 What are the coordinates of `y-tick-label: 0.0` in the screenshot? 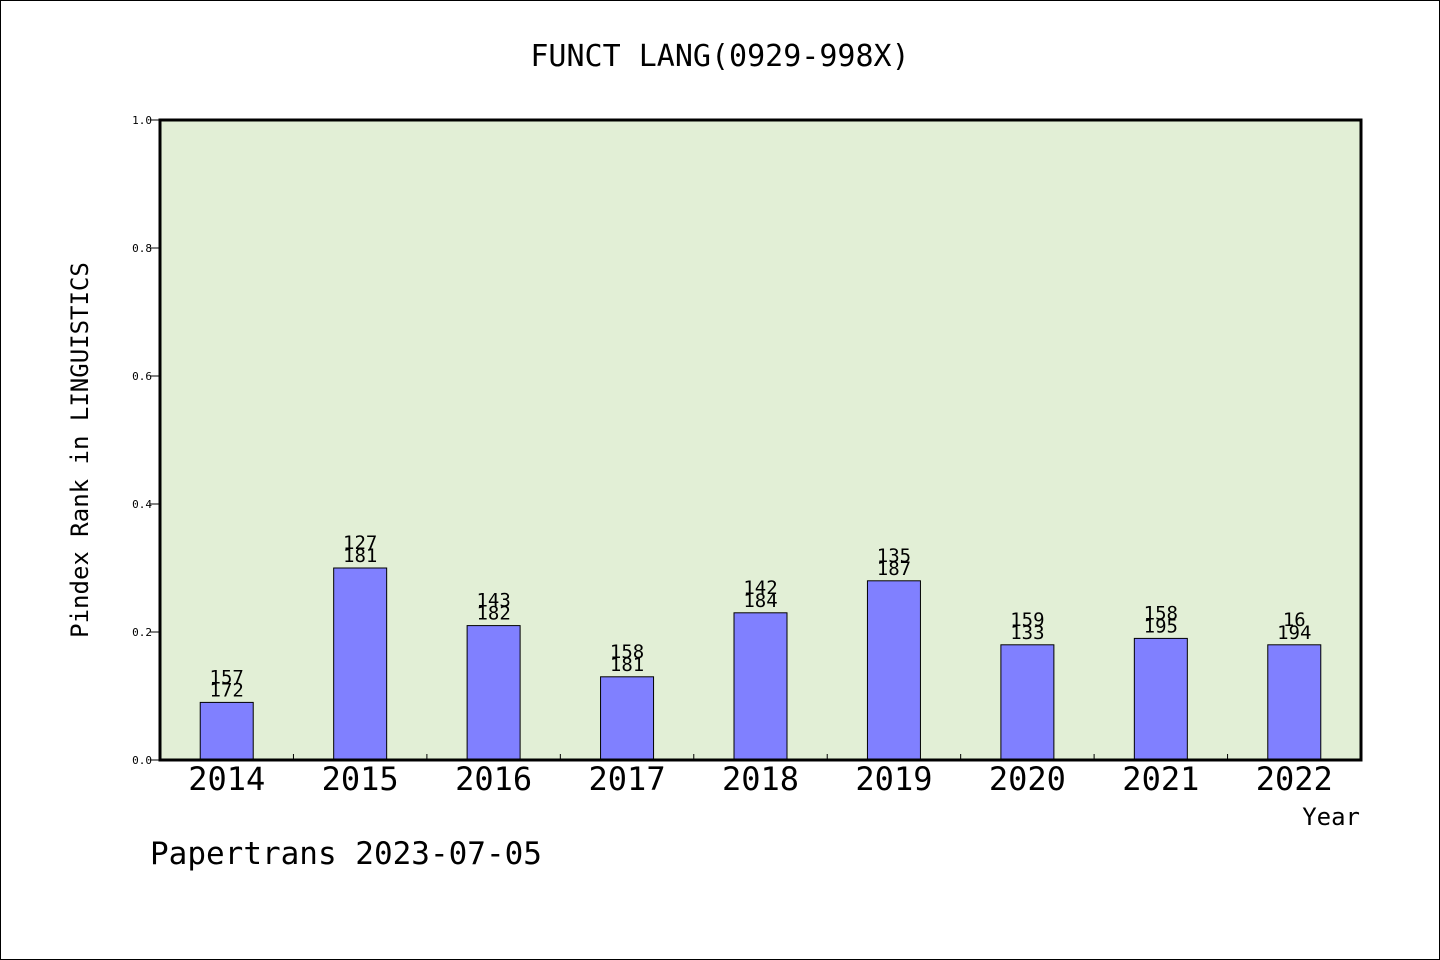 It's located at (142, 760).